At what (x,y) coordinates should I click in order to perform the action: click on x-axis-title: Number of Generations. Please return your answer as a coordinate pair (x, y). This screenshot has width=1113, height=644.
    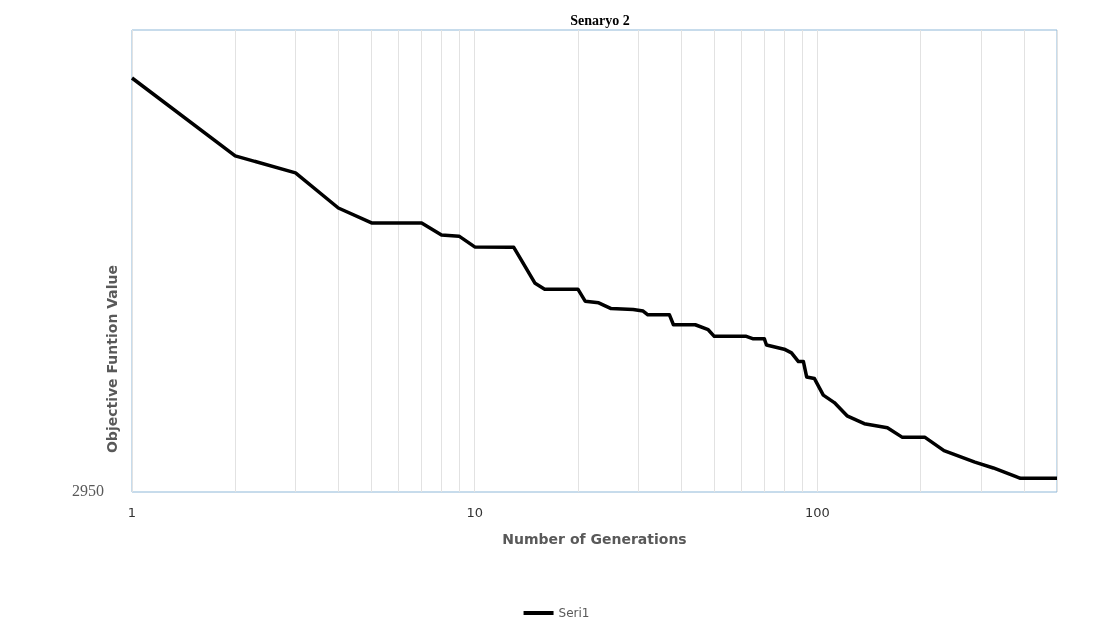
    Looking at the image, I should click on (594, 539).